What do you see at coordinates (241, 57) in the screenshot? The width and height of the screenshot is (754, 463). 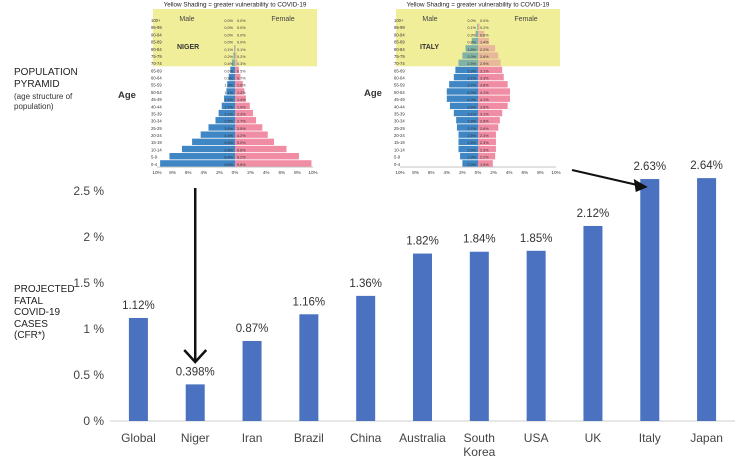 I see `niger-female-value: 0.2%` at bounding box center [241, 57].